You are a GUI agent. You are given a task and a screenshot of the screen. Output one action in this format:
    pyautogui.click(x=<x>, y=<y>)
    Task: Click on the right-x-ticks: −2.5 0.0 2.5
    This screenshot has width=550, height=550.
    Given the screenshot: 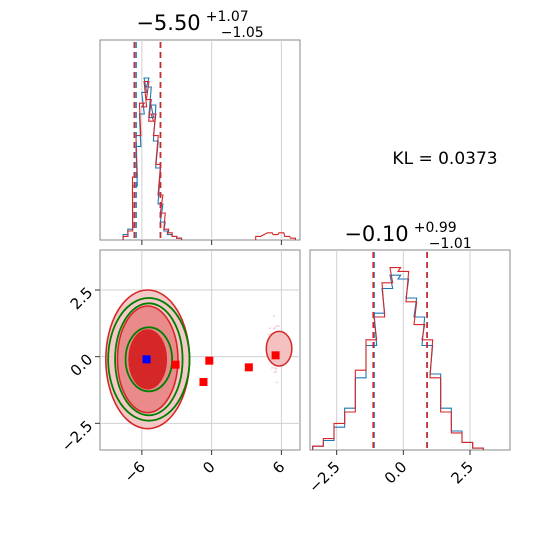 What is the action you would take?
    pyautogui.click(x=391, y=473)
    